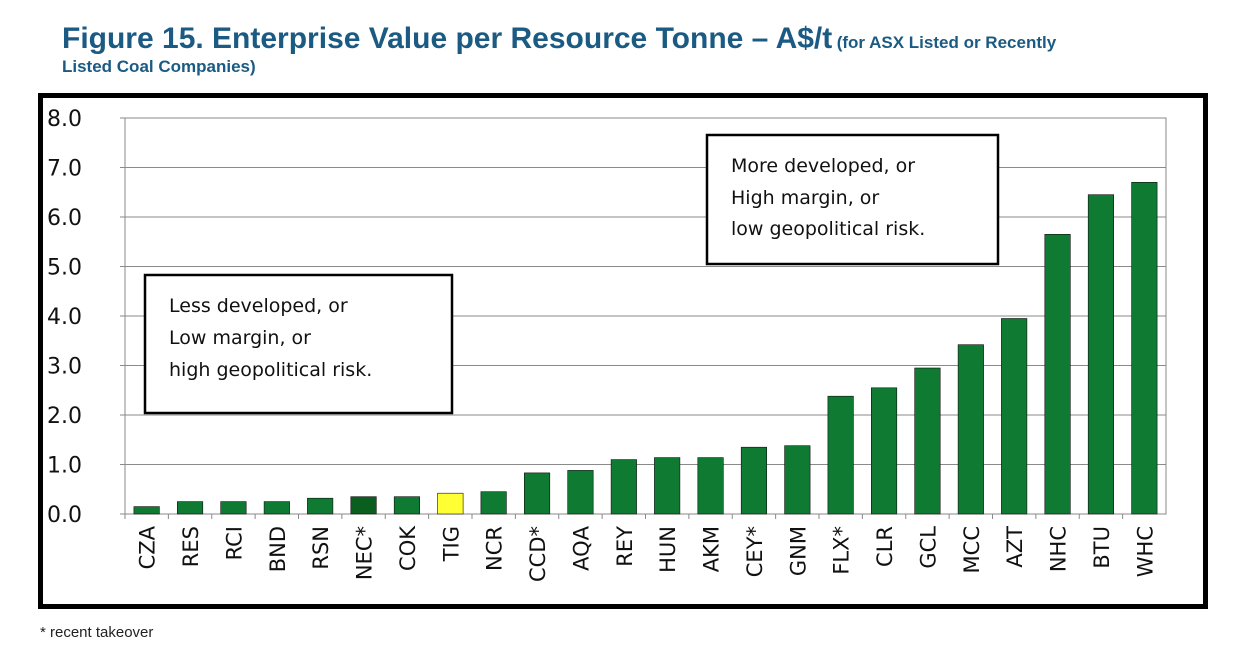 The image size is (1245, 656). Describe the element at coordinates (407, 505) in the screenshot. I see `bar-cok` at that location.